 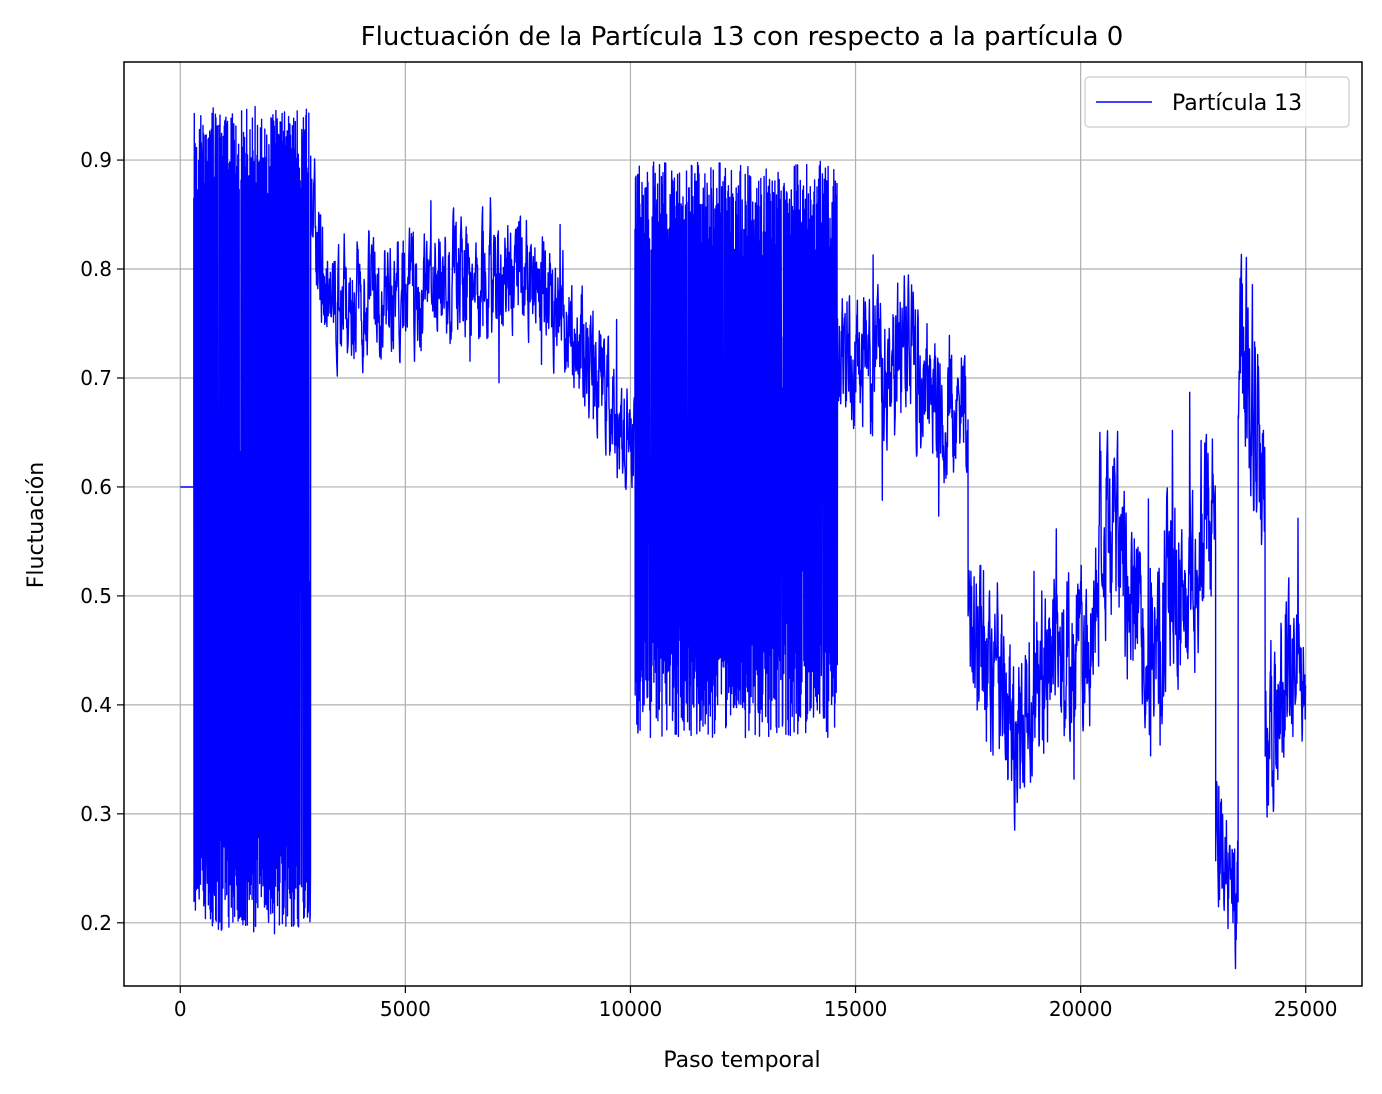 I want to click on legend: Partícula 13, so click(x=1217, y=102).